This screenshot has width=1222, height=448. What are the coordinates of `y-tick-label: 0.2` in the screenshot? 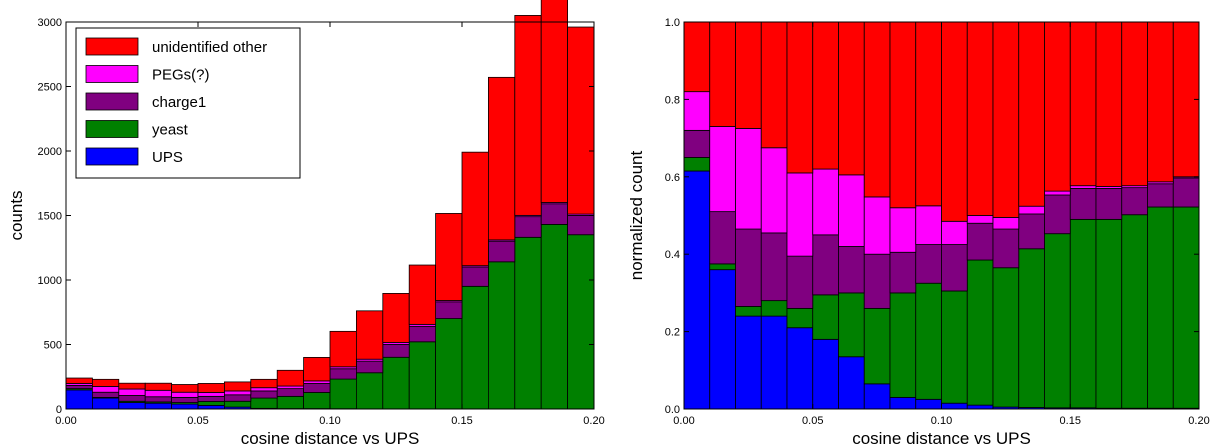 It's located at (672, 333).